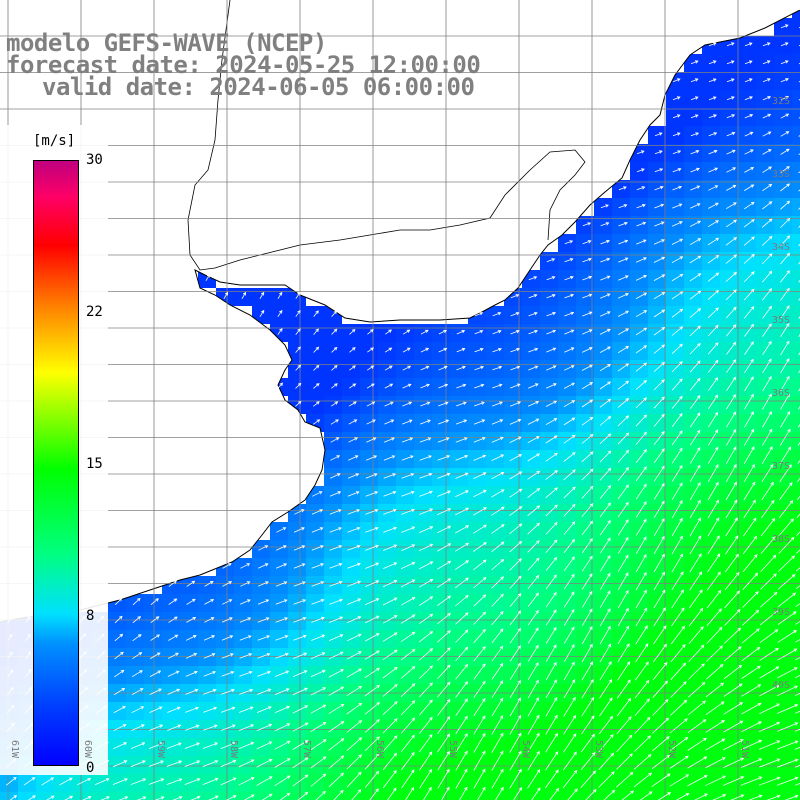 The width and height of the screenshot is (800, 800). What do you see at coordinates (54, 141) in the screenshot?
I see `colorbar-unit: [m/s]` at bounding box center [54, 141].